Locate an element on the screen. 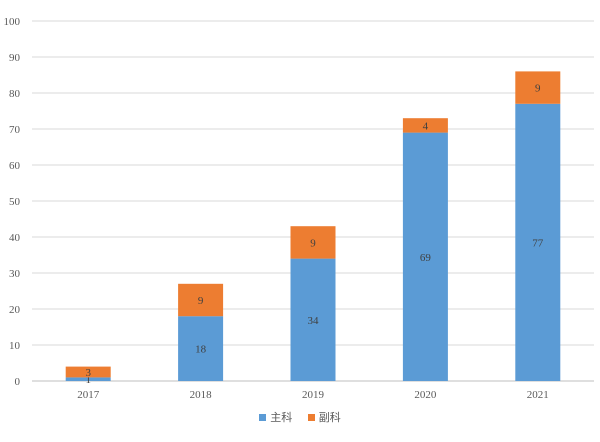 This screenshot has height=442, width=600. x-tick-label-2019: 2019 is located at coordinates (313, 395).